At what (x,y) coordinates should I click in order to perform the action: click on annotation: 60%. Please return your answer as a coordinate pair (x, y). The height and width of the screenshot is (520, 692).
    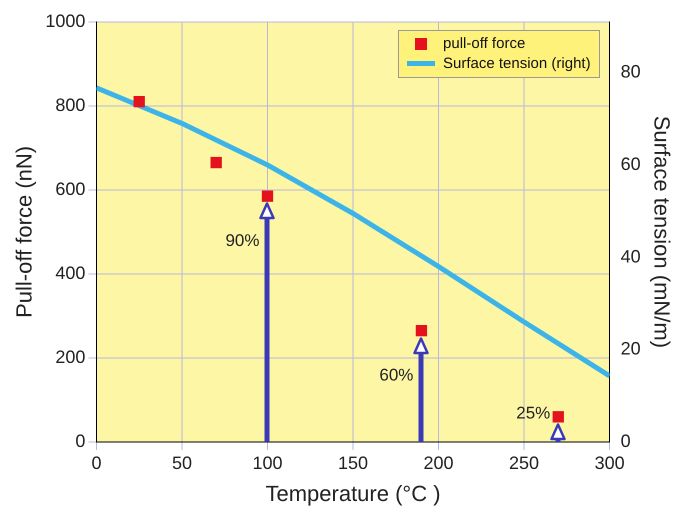
    Looking at the image, I should click on (396, 374).